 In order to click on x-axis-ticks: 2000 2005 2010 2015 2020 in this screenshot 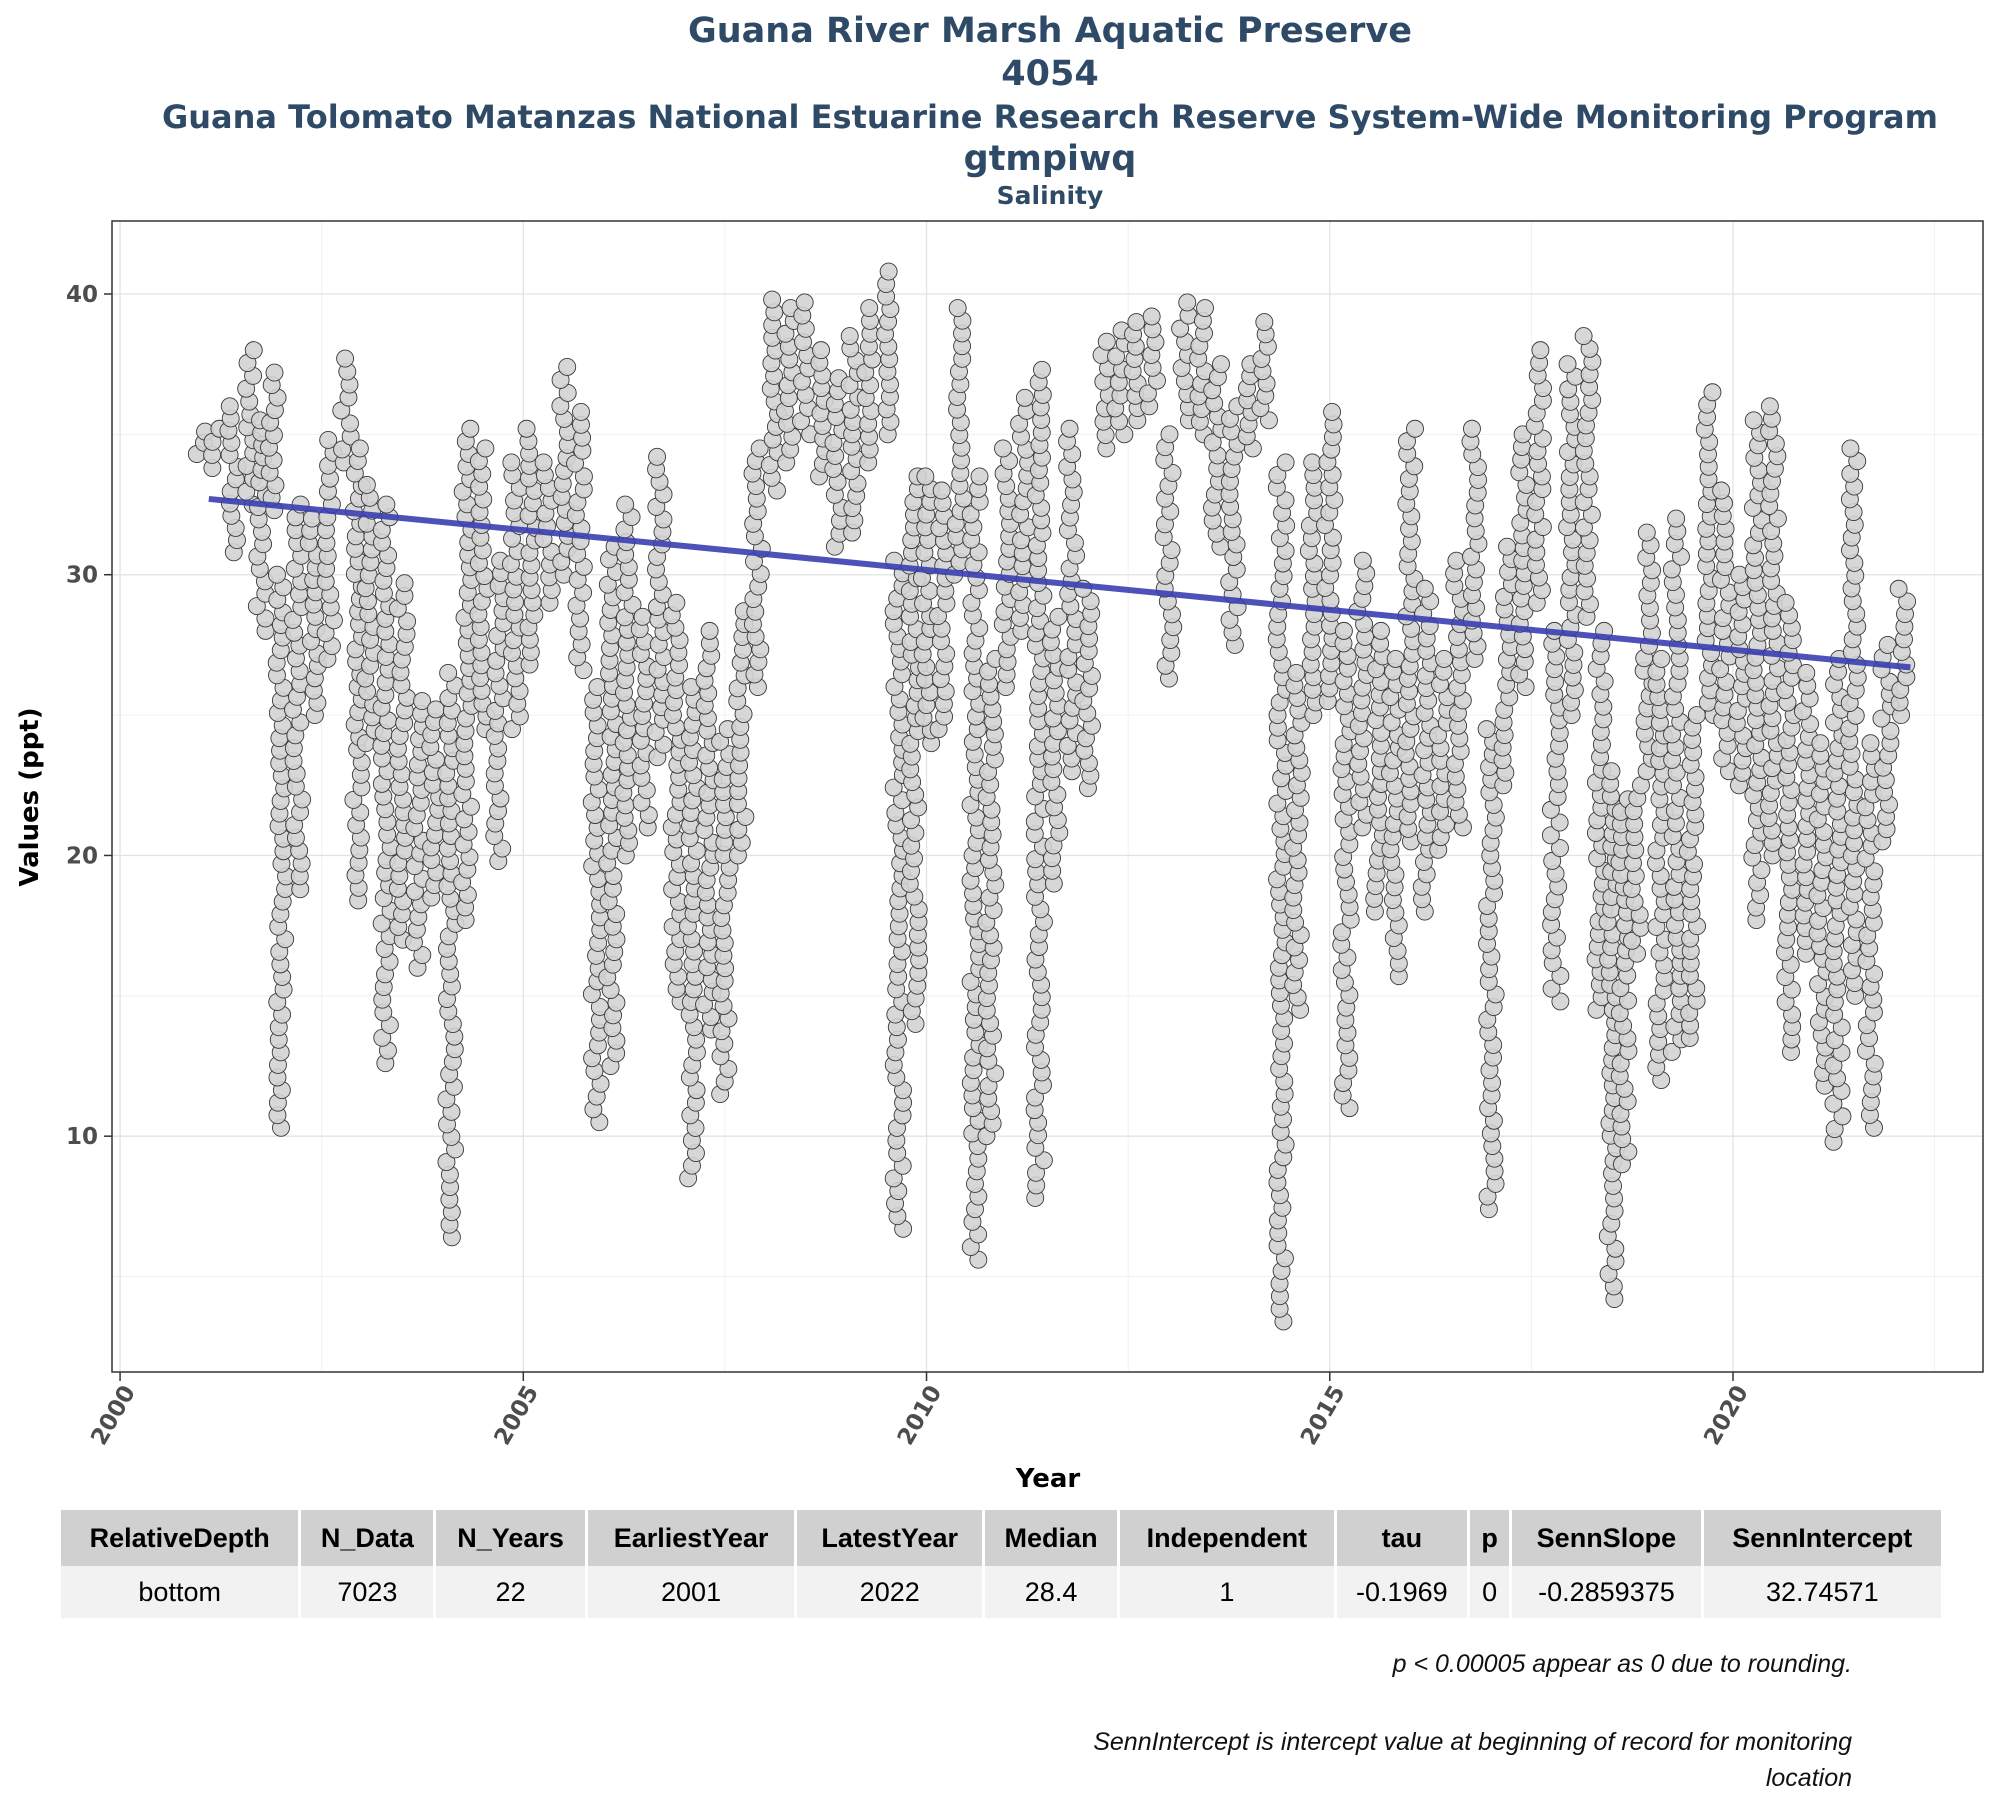, I will do `click(920, 1411)`.